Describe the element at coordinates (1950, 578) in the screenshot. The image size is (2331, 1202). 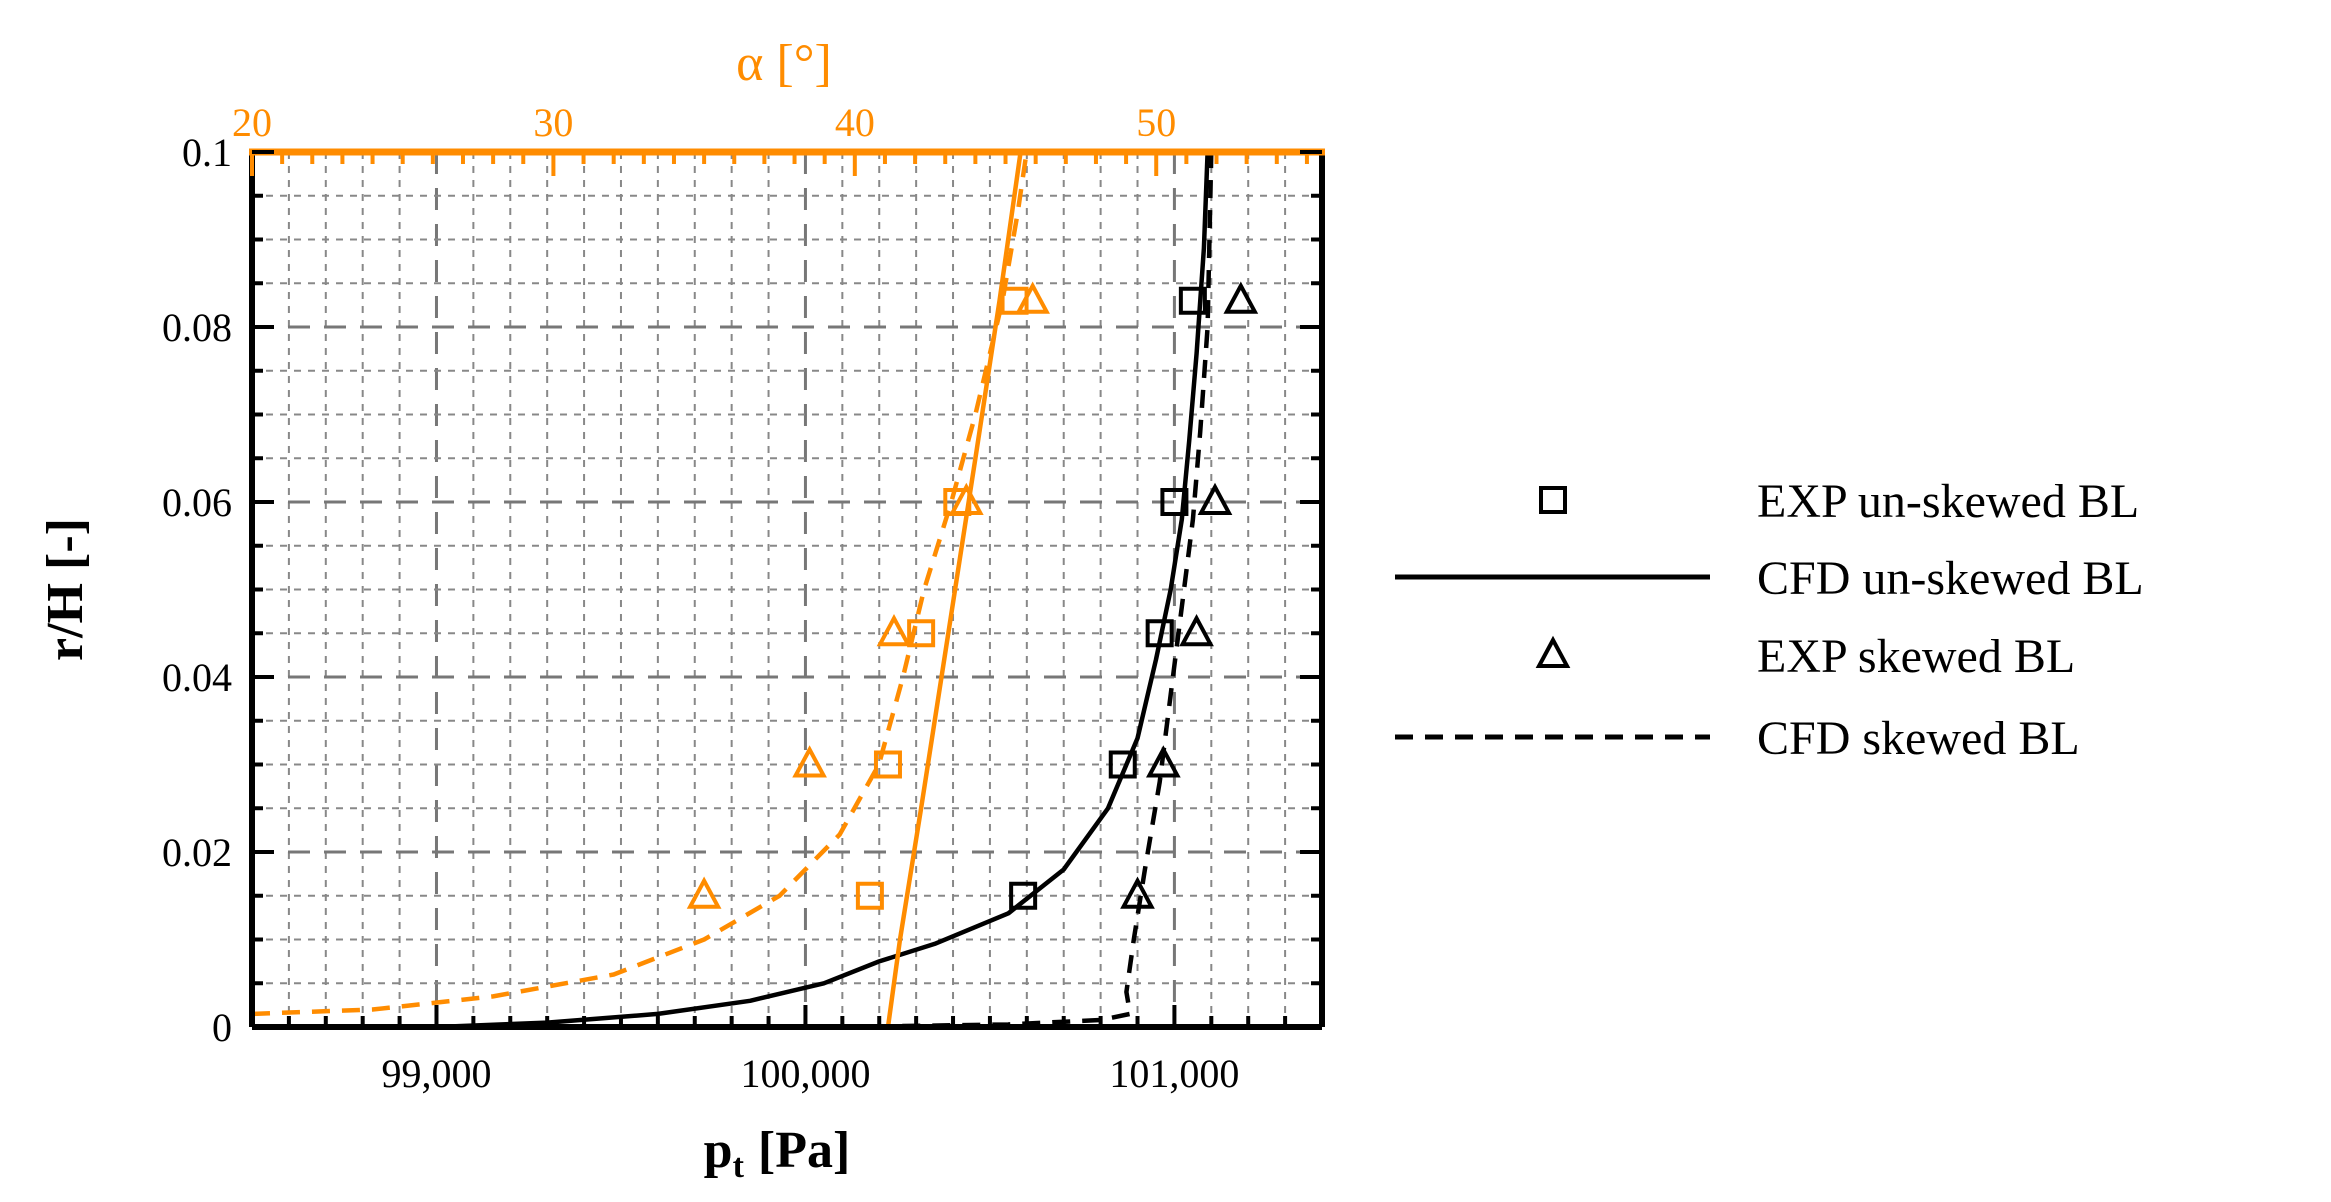
I see `legend-label: CFD un-skewed BL` at that location.